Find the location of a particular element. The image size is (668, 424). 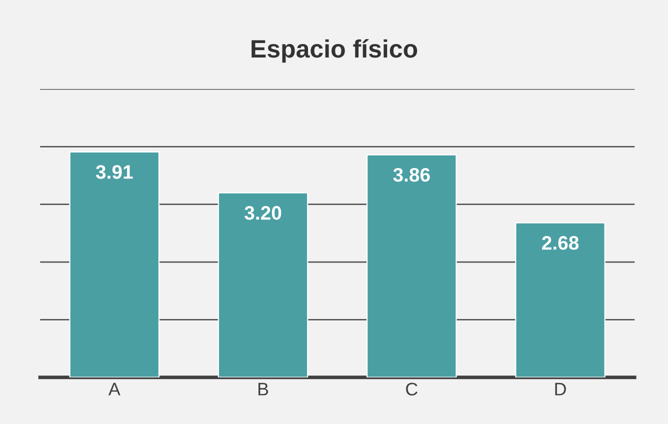

data-label: 2.68 is located at coordinates (560, 243).